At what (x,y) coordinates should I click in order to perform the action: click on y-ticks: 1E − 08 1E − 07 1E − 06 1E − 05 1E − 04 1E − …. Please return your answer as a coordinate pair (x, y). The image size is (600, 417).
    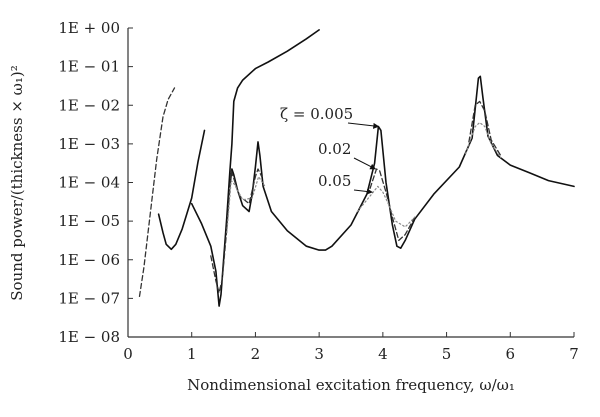
    Looking at the image, I should click on (95, 182).